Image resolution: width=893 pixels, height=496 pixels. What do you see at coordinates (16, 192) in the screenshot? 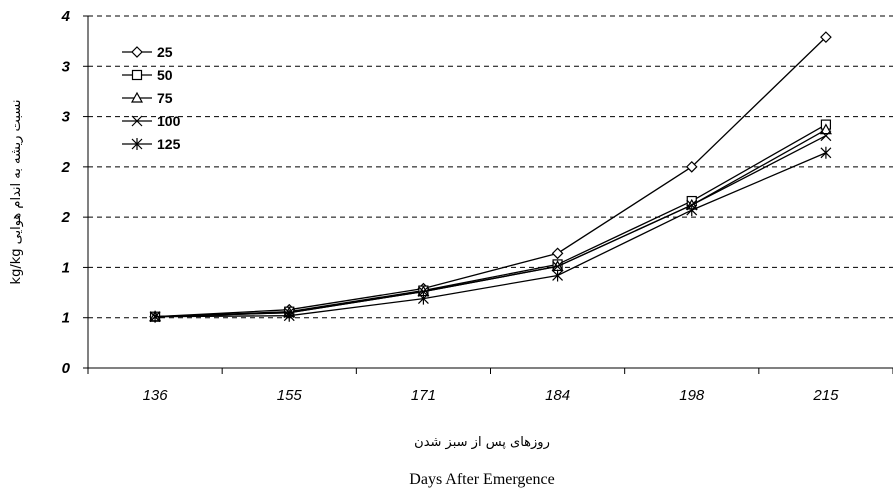
I see `y-axis-label: kg/kg نسبت ریشه به اندام هوایی` at bounding box center [16, 192].